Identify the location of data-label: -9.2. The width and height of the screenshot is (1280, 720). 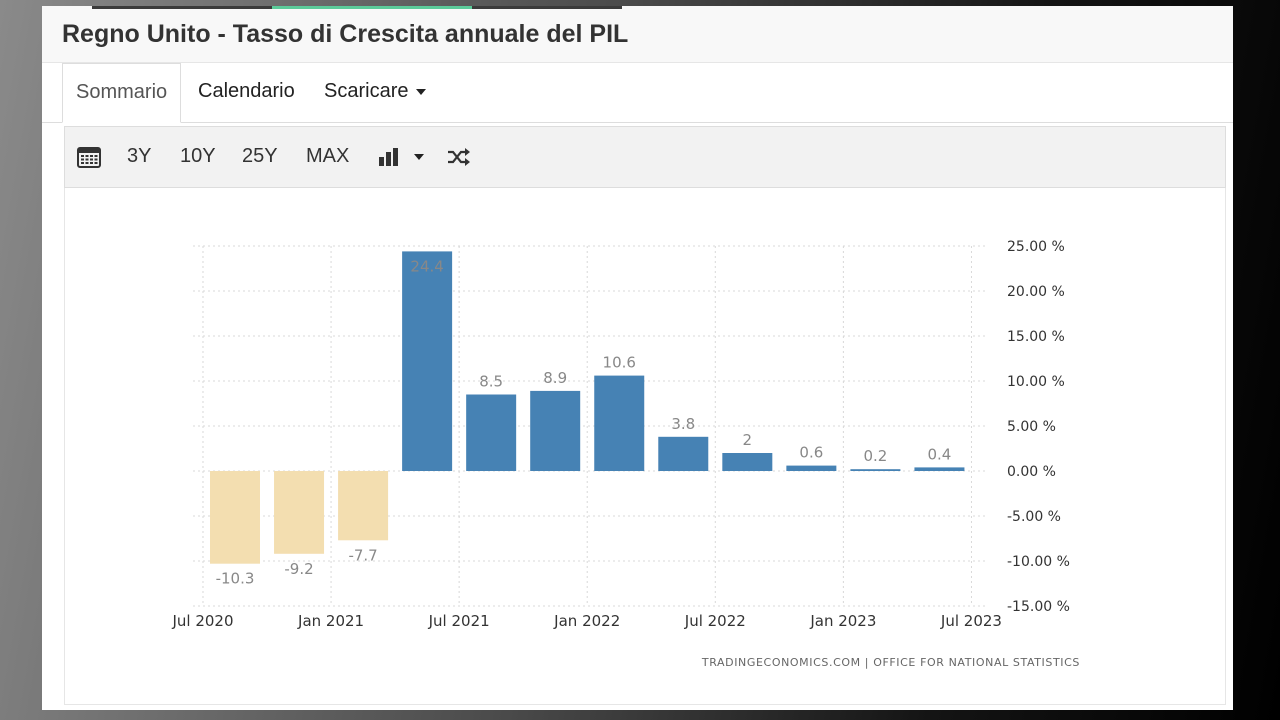
(298, 569).